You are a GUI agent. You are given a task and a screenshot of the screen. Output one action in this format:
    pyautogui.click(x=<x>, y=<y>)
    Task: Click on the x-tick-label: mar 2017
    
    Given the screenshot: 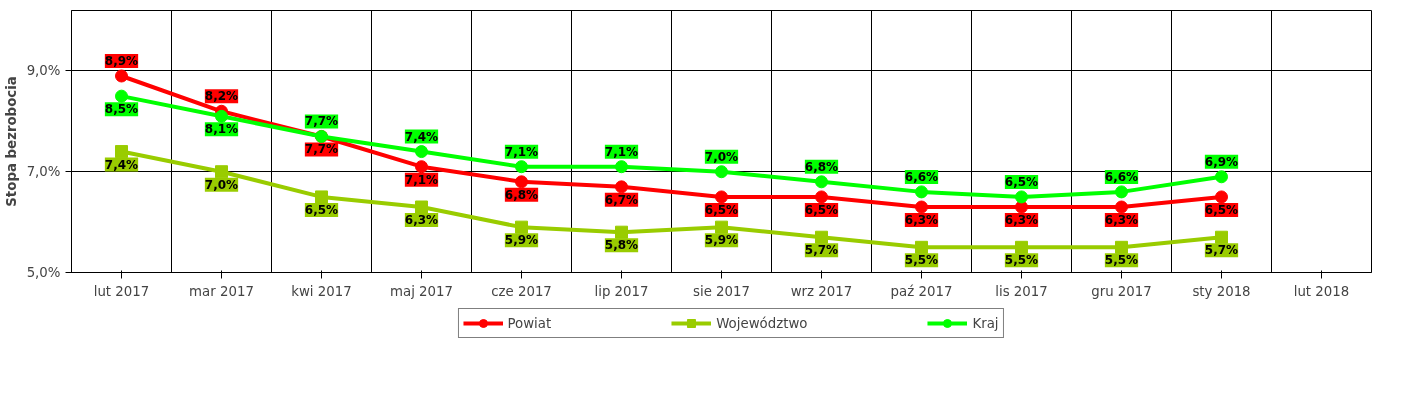 What is the action you would take?
    pyautogui.click(x=221, y=291)
    